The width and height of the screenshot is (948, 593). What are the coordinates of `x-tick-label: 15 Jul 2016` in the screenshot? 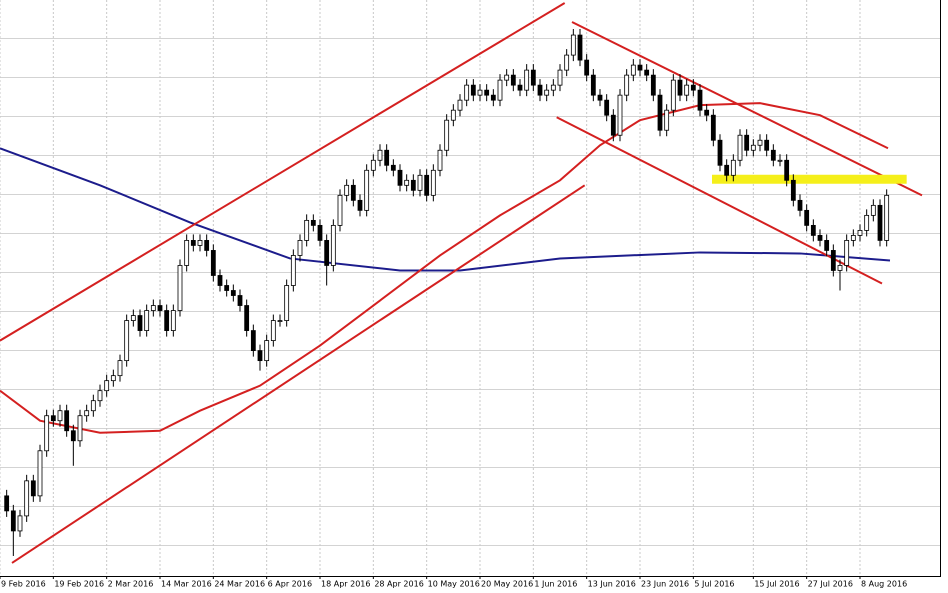 It's located at (776, 584).